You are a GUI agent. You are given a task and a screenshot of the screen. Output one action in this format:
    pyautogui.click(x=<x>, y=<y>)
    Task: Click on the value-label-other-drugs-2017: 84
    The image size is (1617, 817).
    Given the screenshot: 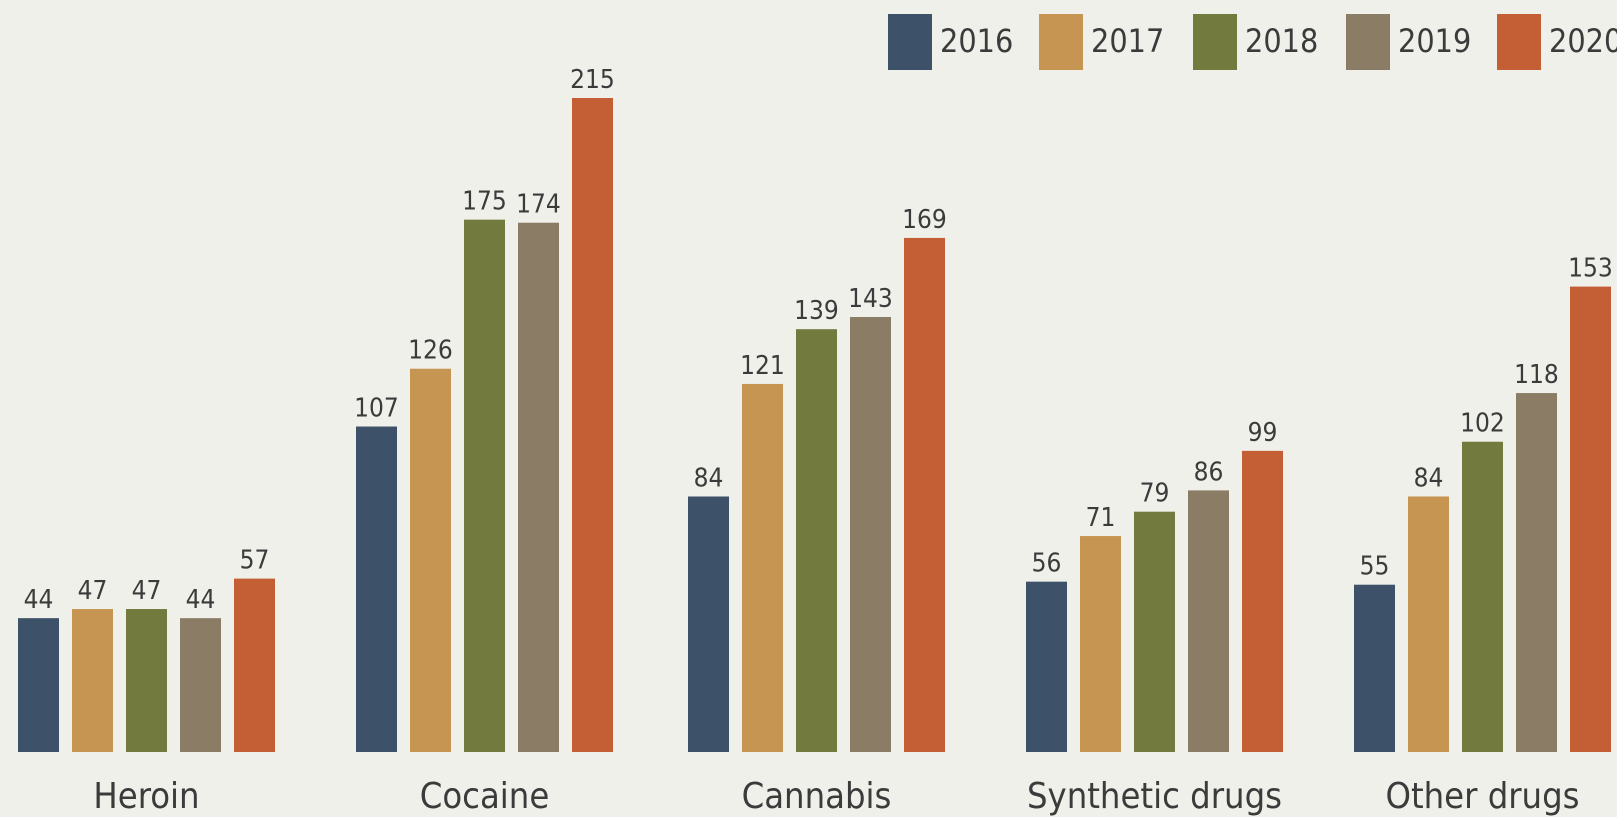 What is the action you would take?
    pyautogui.click(x=1429, y=478)
    